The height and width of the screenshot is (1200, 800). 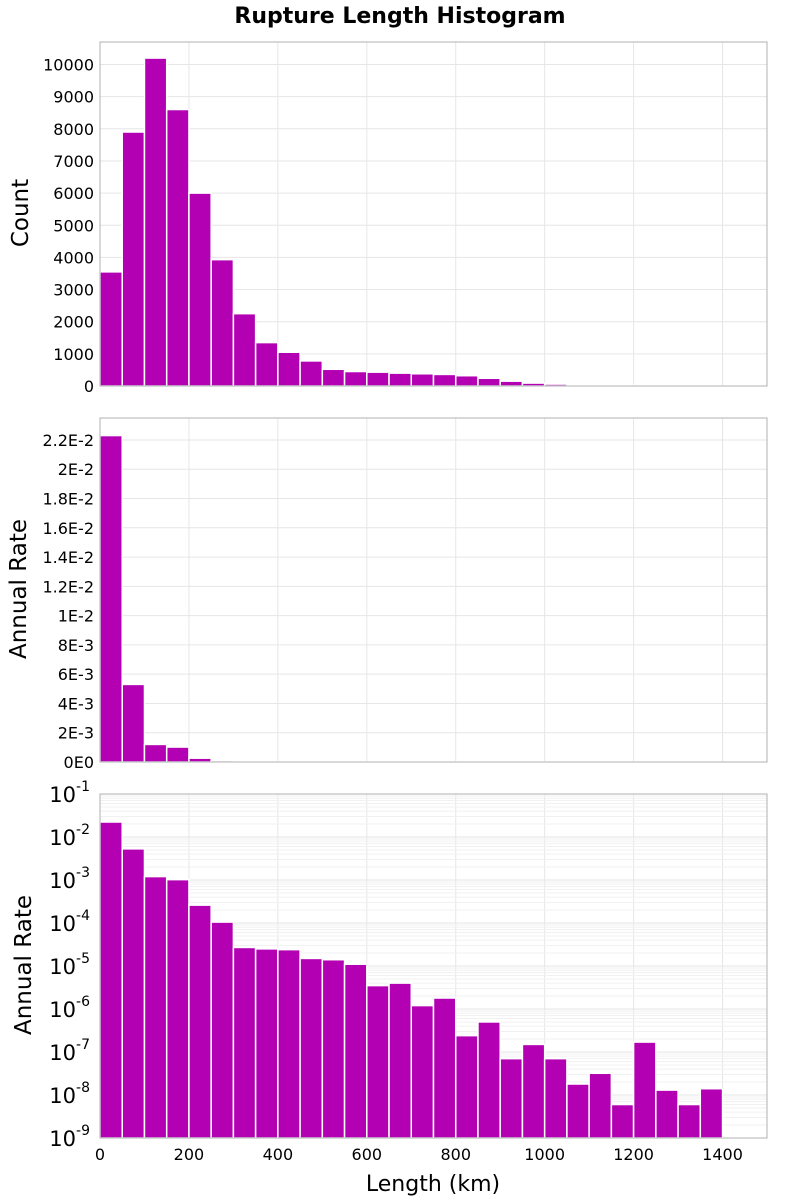 What do you see at coordinates (24, 965) in the screenshot?
I see `rate-log-y-axis-label: Annual Rate` at bounding box center [24, 965].